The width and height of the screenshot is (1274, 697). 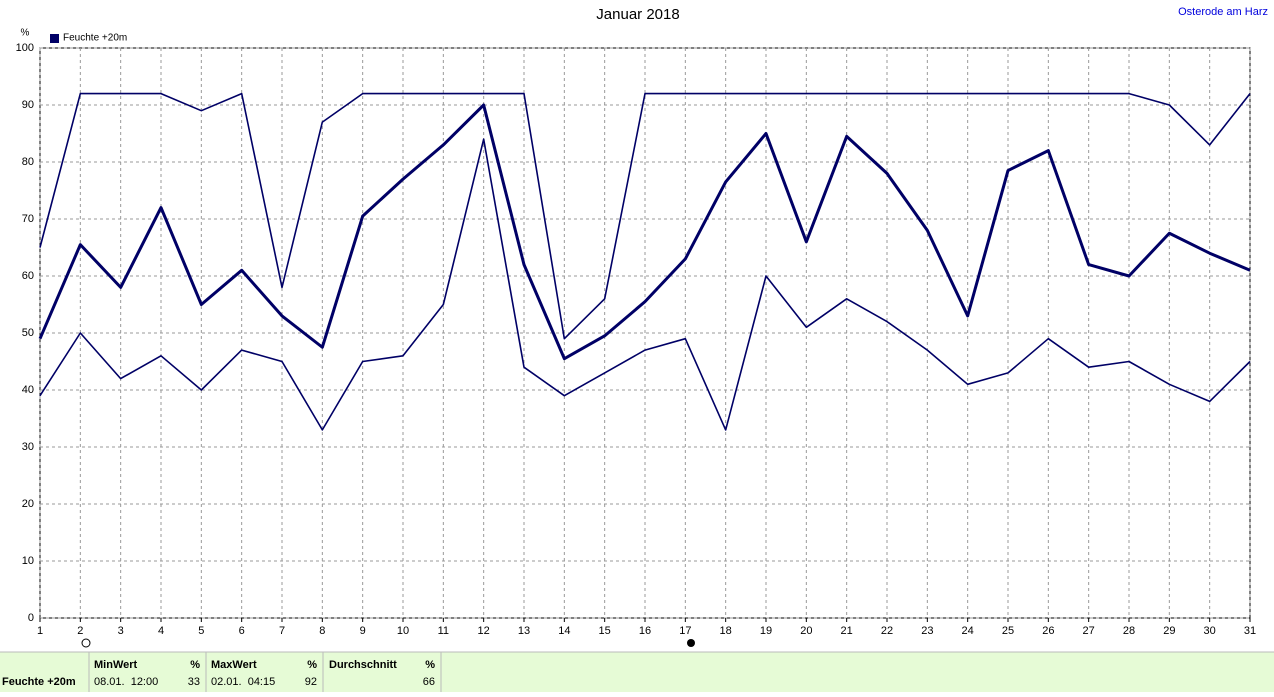 What do you see at coordinates (443, 631) in the screenshot?
I see `x-tick-label: 11` at bounding box center [443, 631].